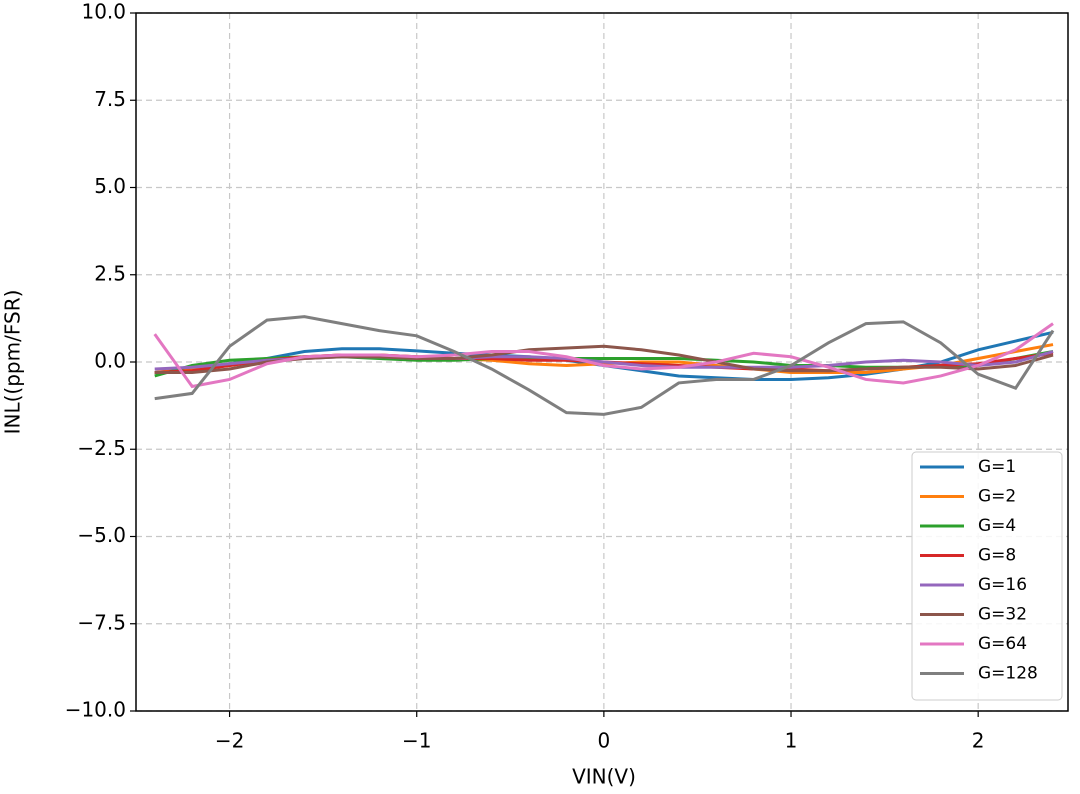 The height and width of the screenshot is (794, 1080). What do you see at coordinates (110, 99) in the screenshot?
I see `y-tick-label: 7.5` at bounding box center [110, 99].